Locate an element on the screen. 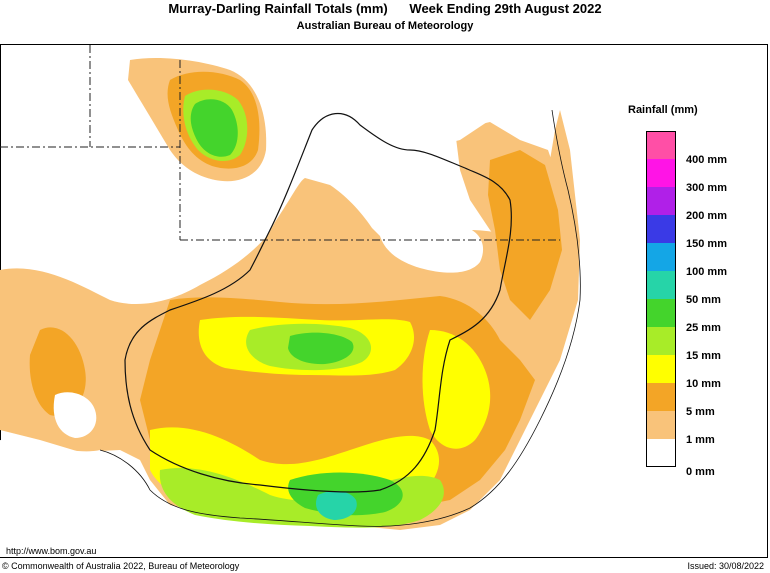 Image resolution: width=770 pixels, height=573 pixels. legend-label-5: 5 mm is located at coordinates (700, 412).